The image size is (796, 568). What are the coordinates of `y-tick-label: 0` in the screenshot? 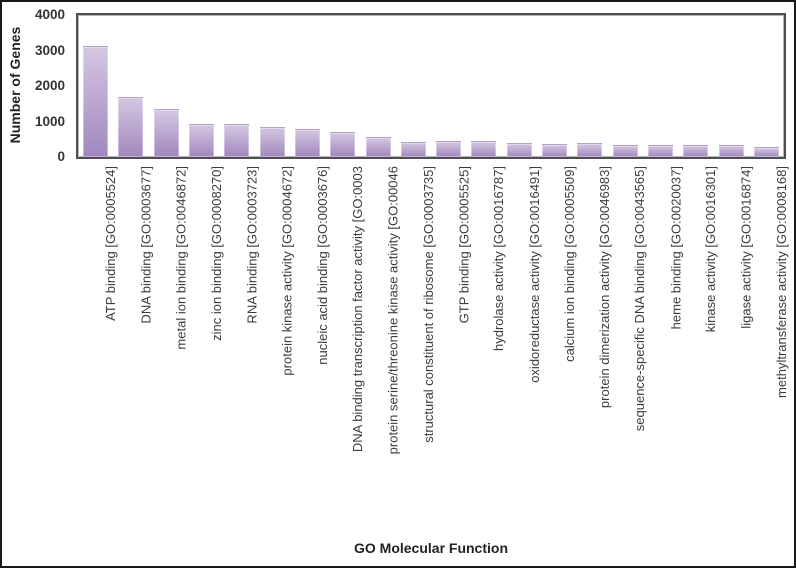 It's located at (61, 156).